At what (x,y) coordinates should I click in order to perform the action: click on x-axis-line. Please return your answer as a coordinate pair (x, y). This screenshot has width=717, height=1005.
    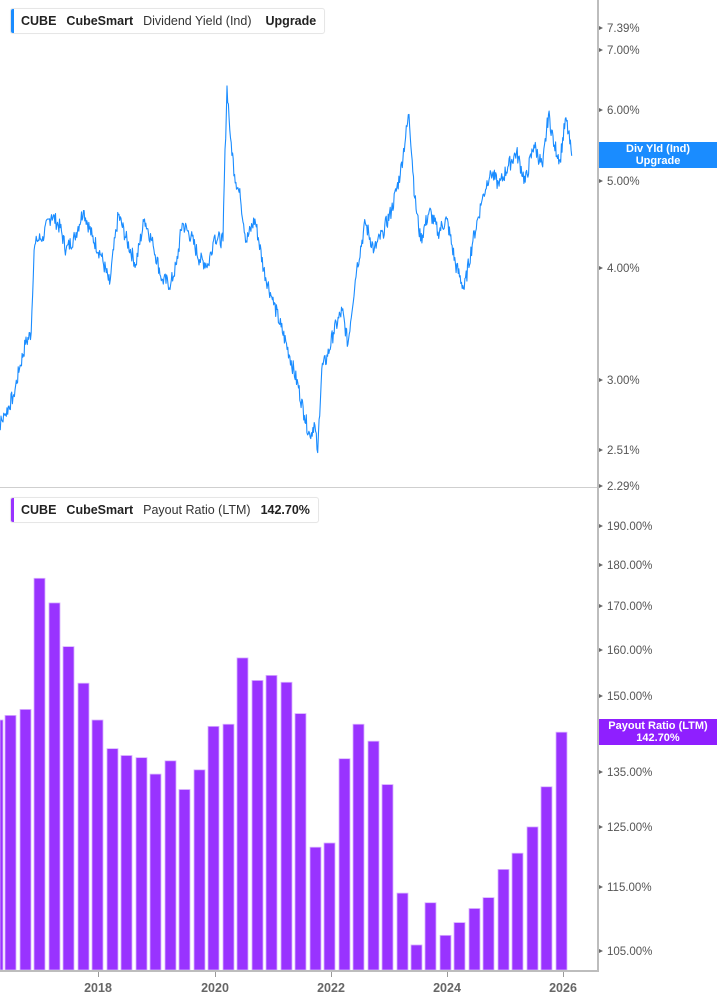
    Looking at the image, I should click on (299, 971).